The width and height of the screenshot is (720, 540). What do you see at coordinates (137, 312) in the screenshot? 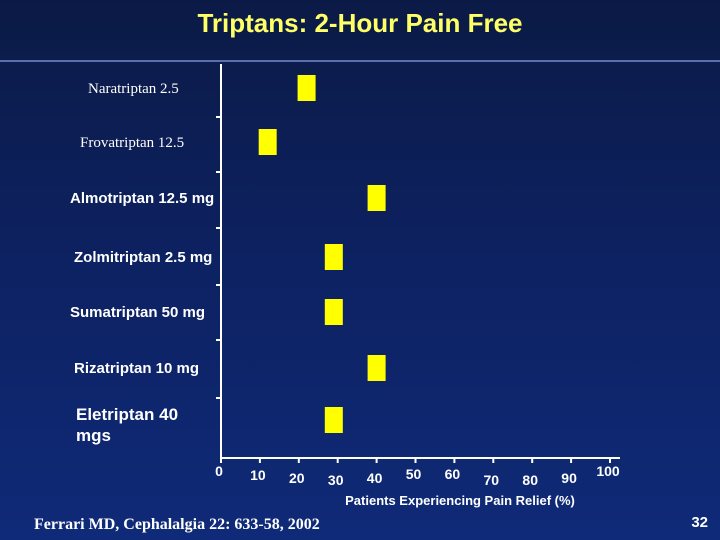
I see `category-label: Sumatriptan 50 mg` at bounding box center [137, 312].